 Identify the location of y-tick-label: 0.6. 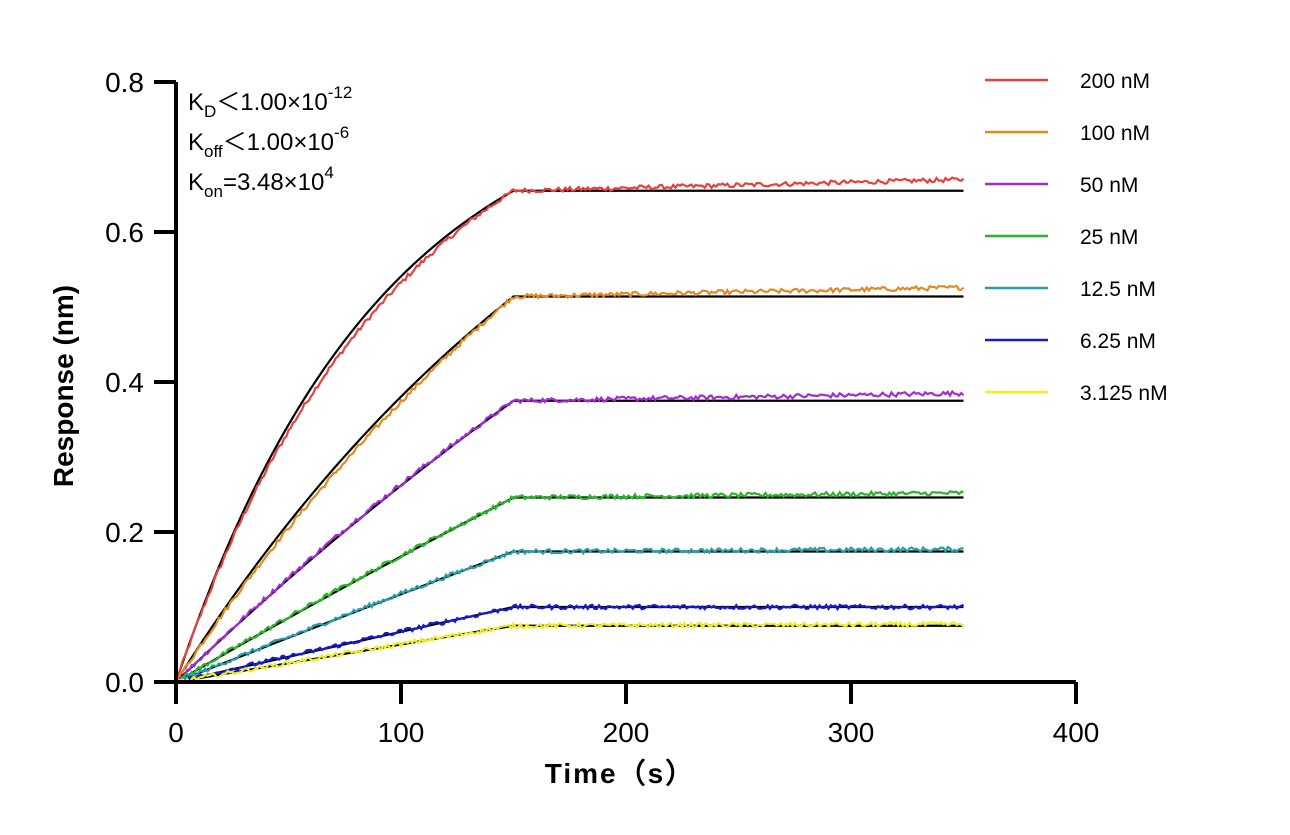
(124, 232).